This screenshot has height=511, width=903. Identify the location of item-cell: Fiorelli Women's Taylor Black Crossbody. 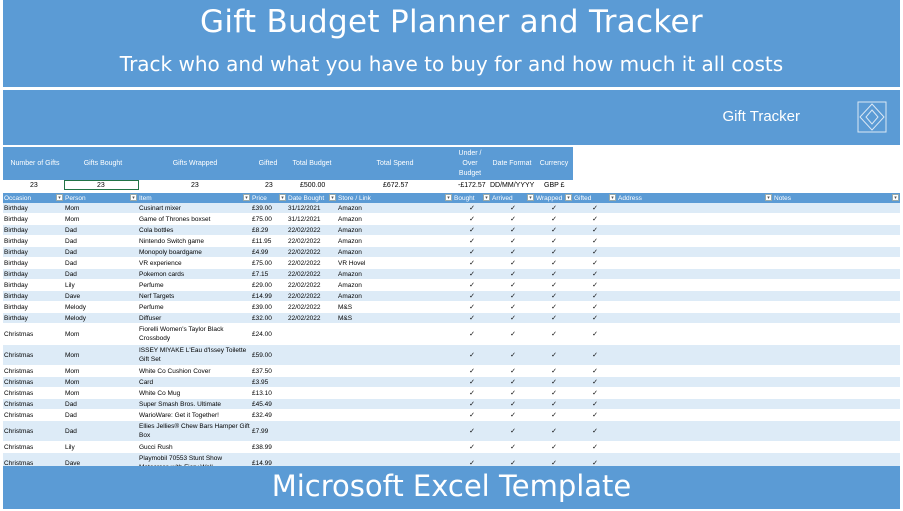
(194, 334).